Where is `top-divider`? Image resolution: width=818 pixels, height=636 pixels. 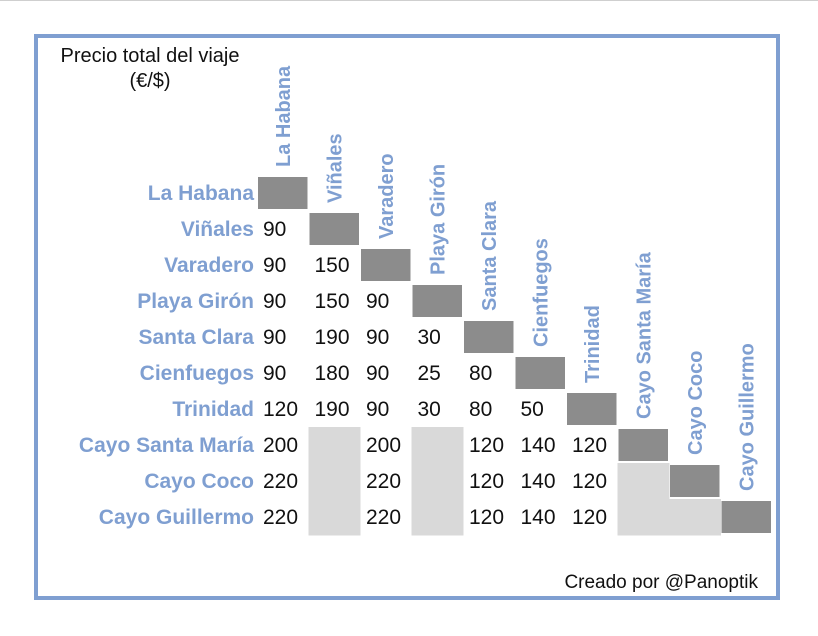
top-divider is located at coordinates (409, 0).